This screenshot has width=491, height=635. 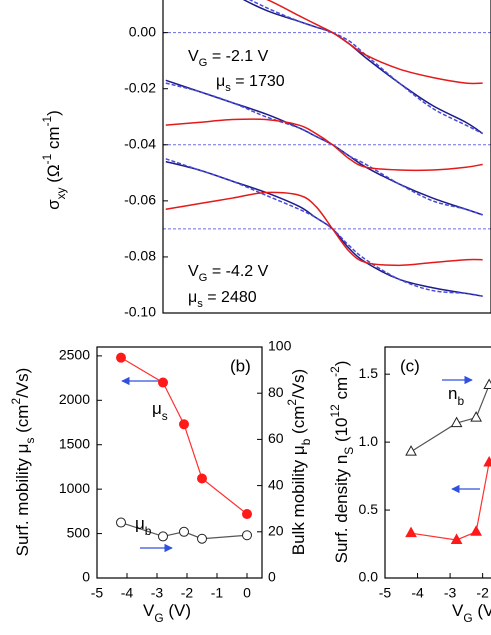 I want to click on series-label-part: n, so click(x=452, y=393).